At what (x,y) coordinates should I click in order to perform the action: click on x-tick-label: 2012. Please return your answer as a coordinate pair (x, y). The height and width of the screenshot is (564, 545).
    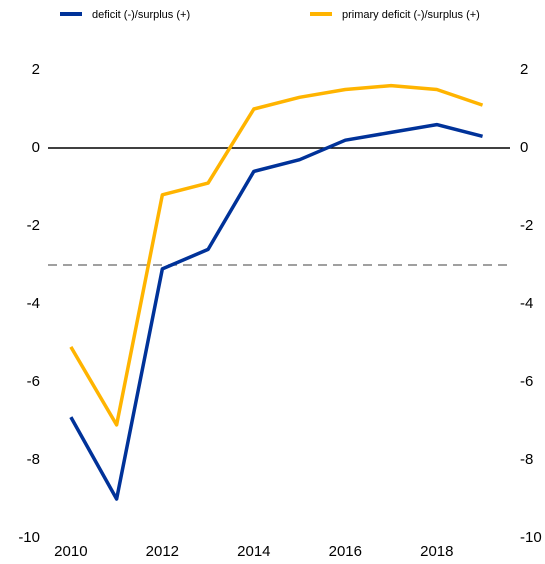
    Looking at the image, I should click on (162, 551).